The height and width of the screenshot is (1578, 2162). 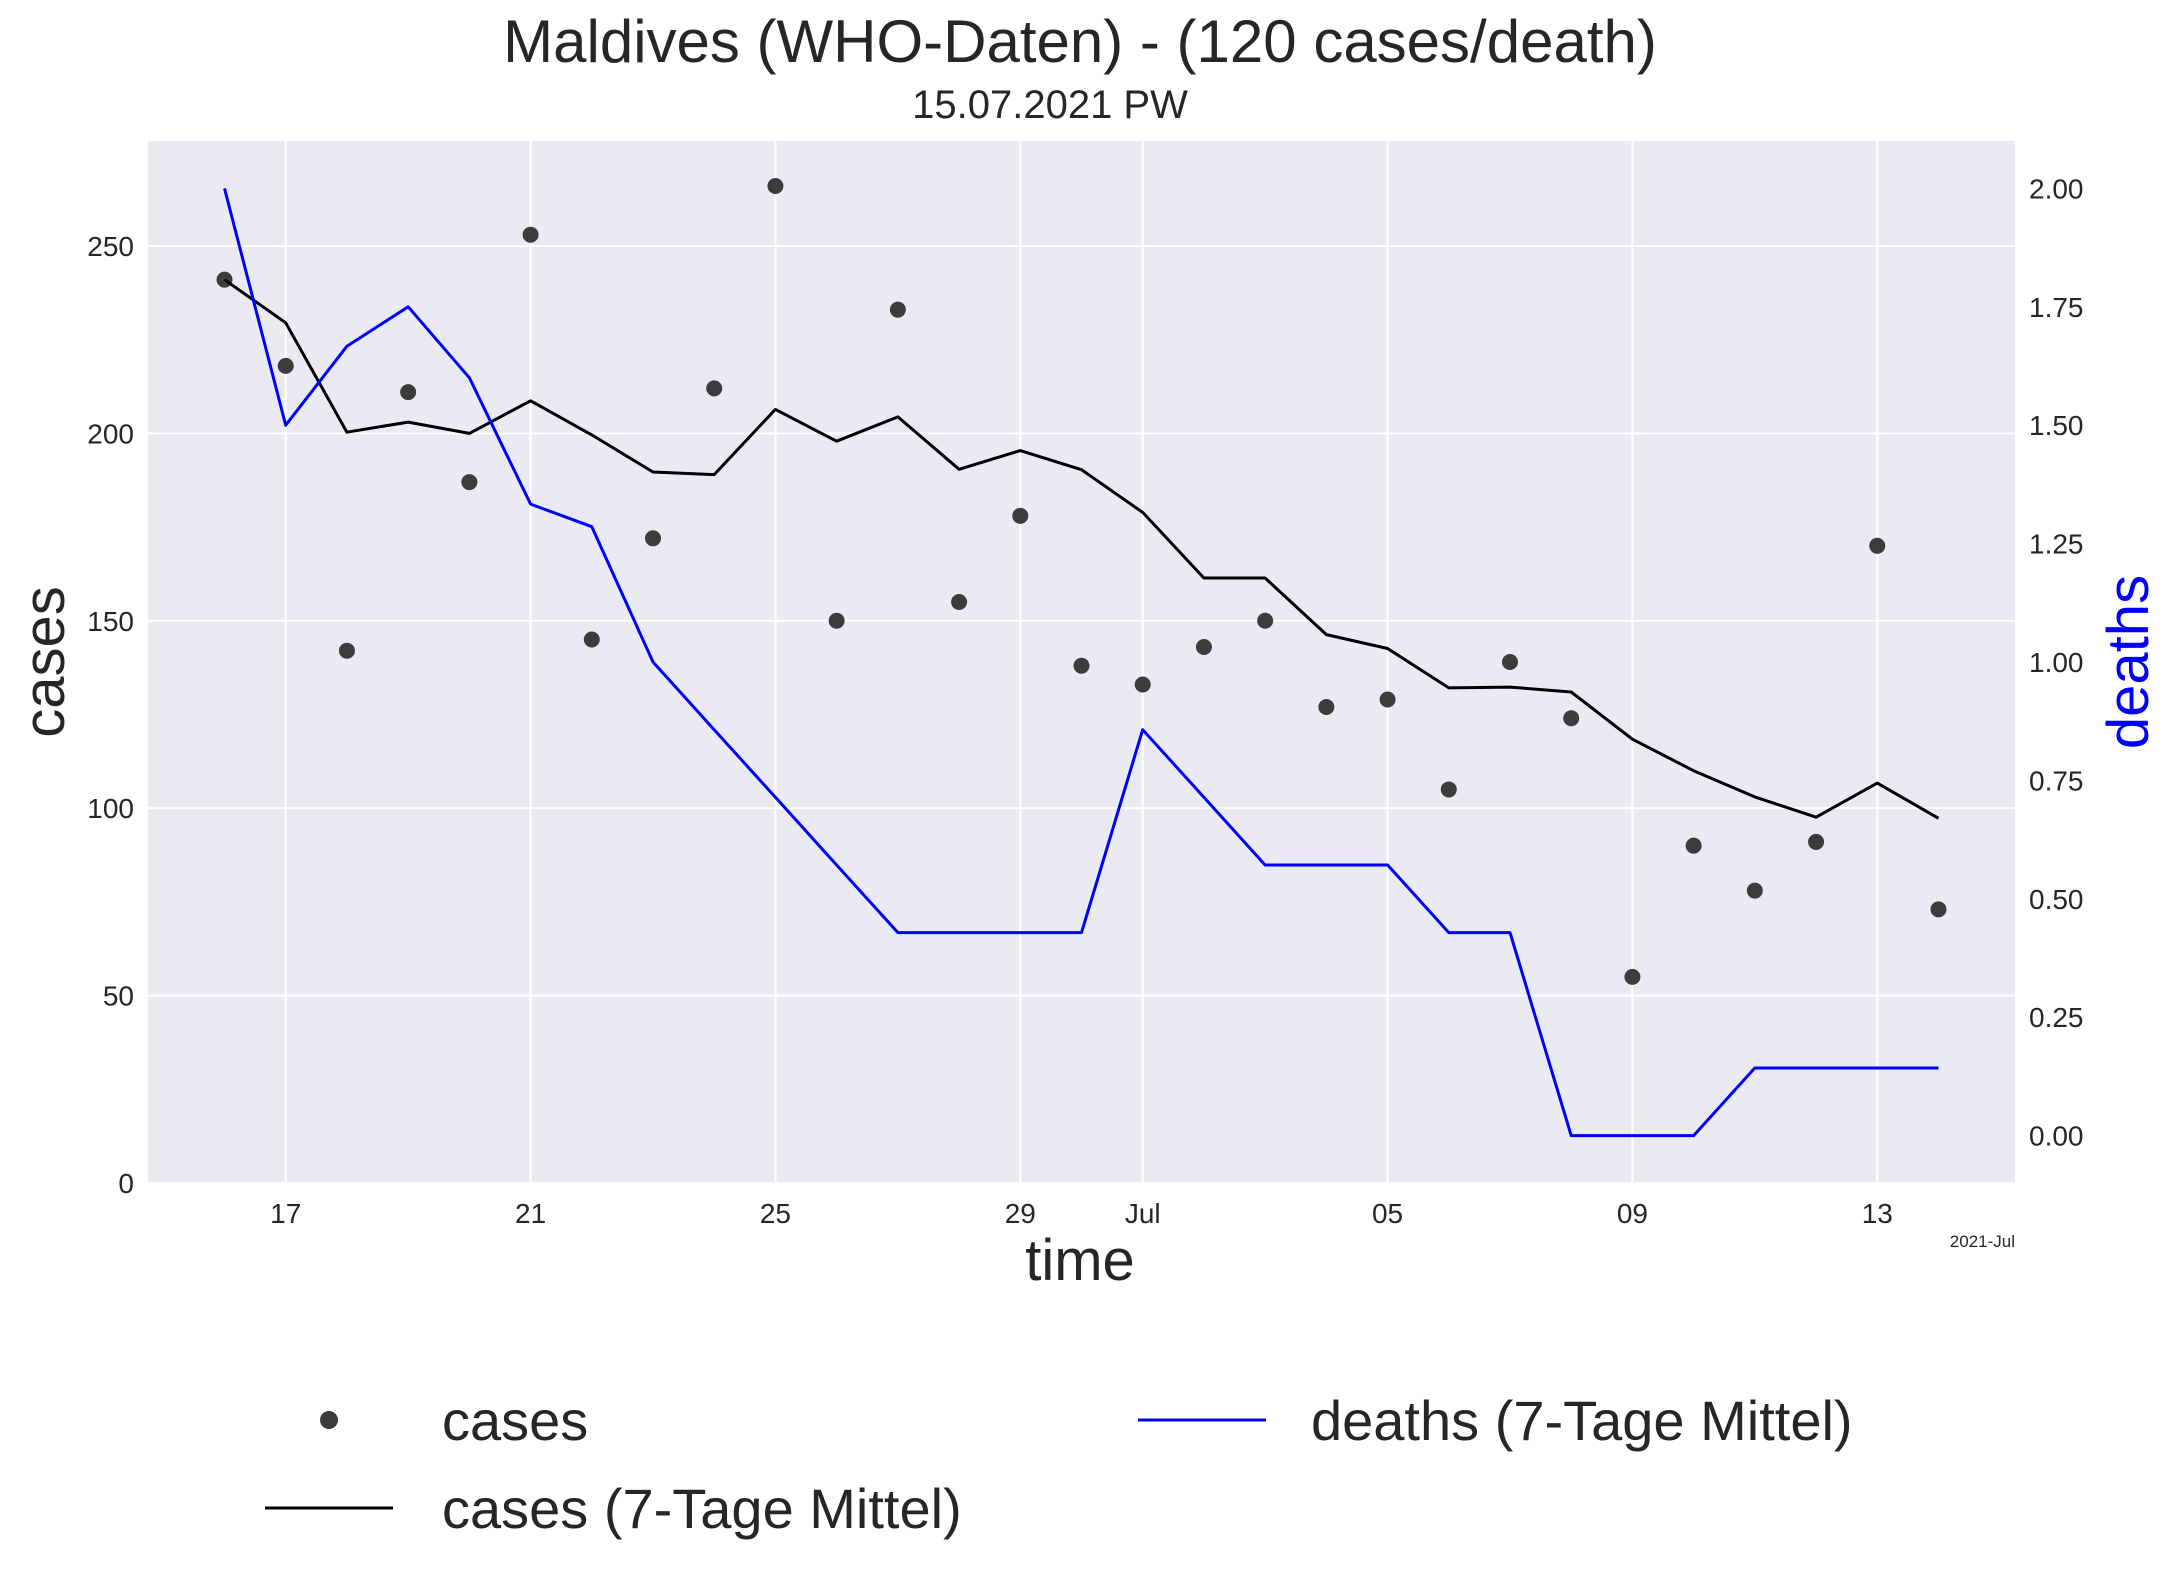 I want to click on legend-label-cases-avg: cases (7-Tage Mittel), so click(x=702, y=1508).